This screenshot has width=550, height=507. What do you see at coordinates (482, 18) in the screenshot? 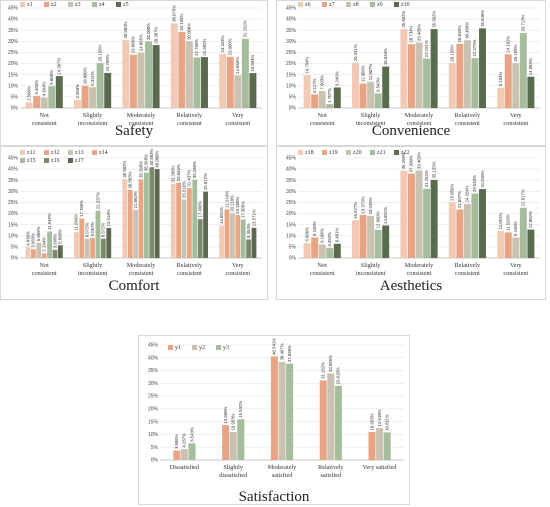
I see `data-label: 35.846%` at bounding box center [482, 18].